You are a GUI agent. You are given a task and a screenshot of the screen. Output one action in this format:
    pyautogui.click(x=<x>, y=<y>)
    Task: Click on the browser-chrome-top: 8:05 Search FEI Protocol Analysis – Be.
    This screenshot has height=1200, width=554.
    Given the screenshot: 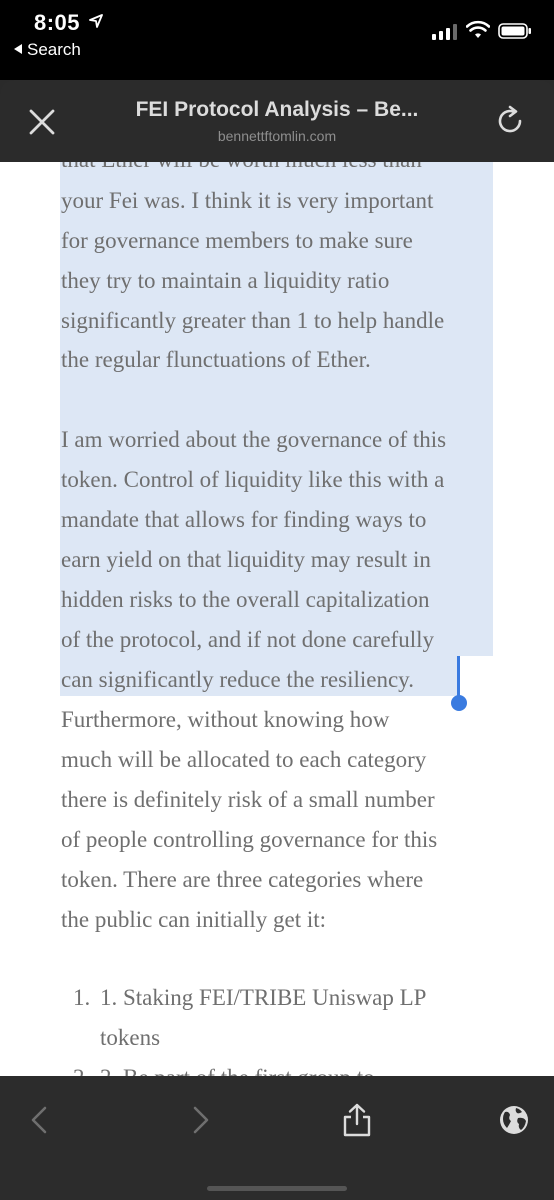 What is the action you would take?
    pyautogui.click(x=277, y=81)
    